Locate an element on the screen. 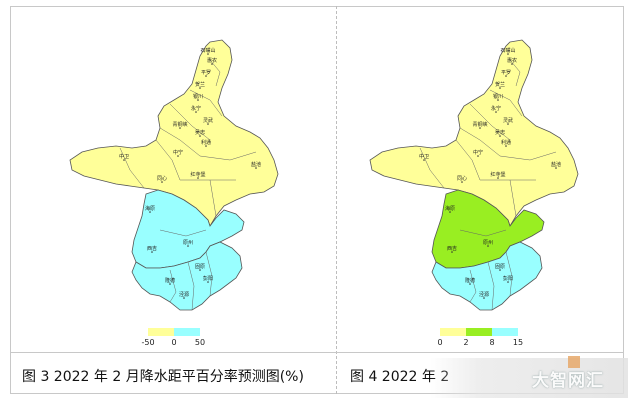 The width and height of the screenshot is (628, 406). place-label: 中卫 is located at coordinates (424, 156).